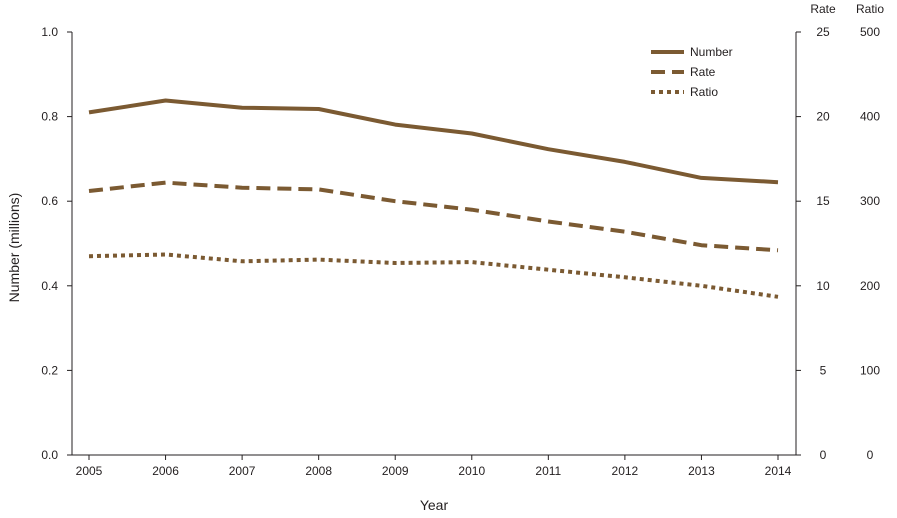 Image resolution: width=897 pixels, height=518 pixels. Describe the element at coordinates (701, 471) in the screenshot. I see `x-tick-label: 2013` at that location.